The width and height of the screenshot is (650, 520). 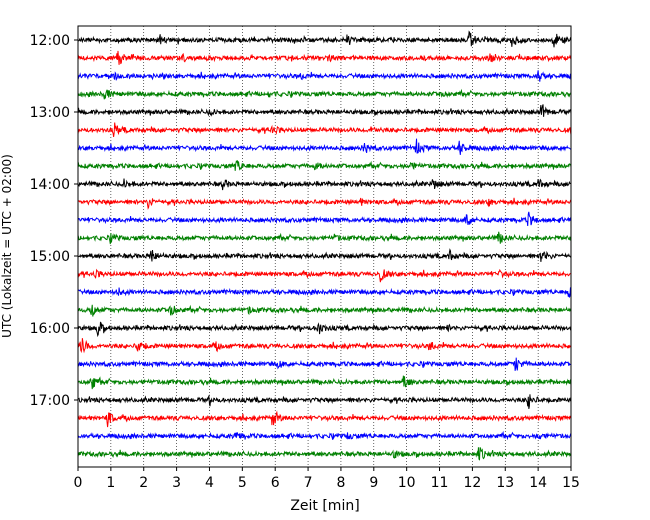 What do you see at coordinates (50, 185) in the screenshot?
I see `y-tick-label-2: 14:00` at bounding box center [50, 185].